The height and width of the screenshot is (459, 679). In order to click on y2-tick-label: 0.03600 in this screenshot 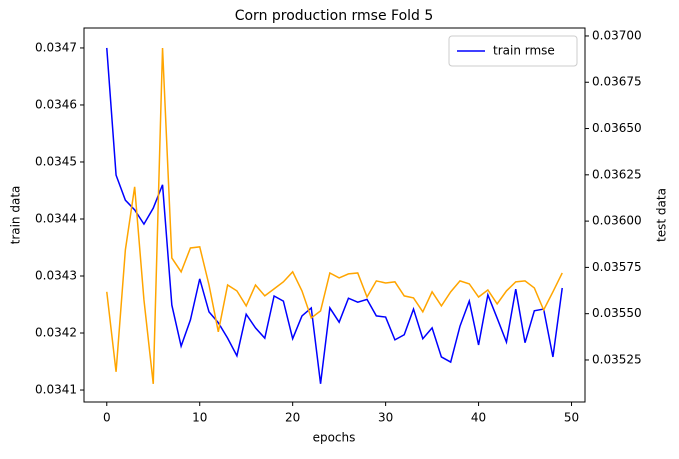, I will do `click(617, 221)`.